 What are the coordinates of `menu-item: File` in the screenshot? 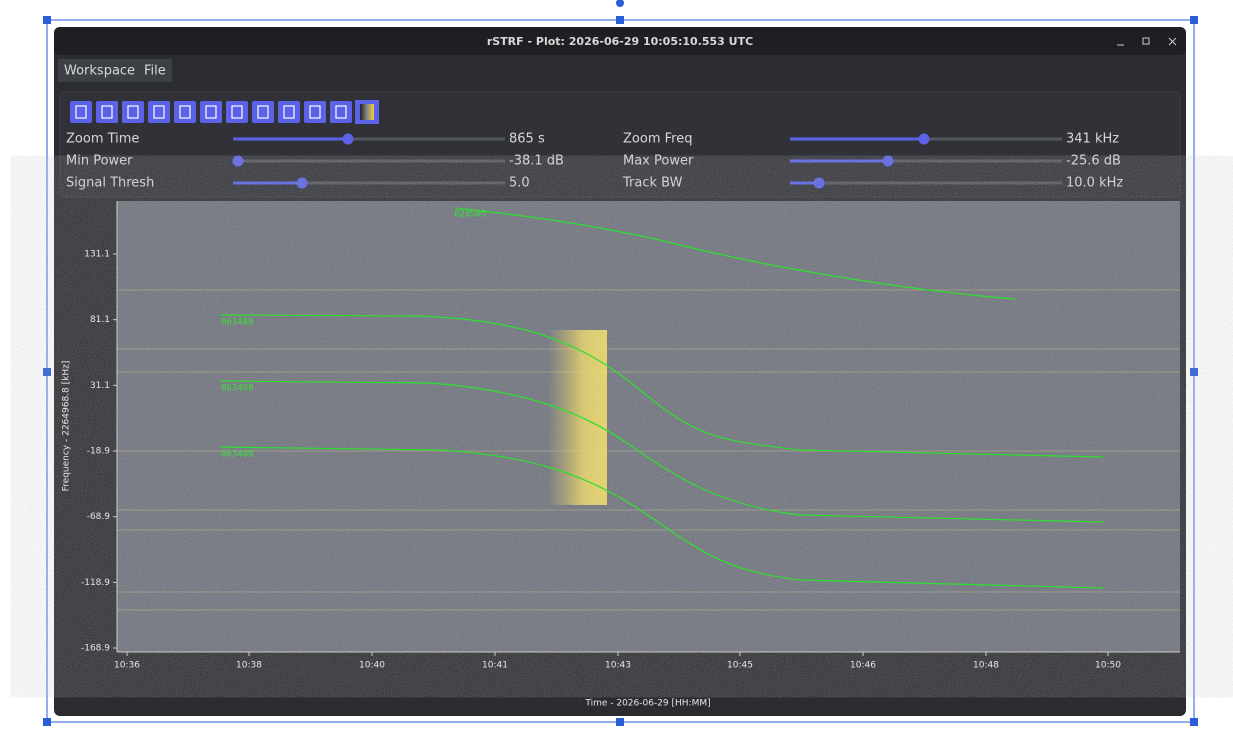 It's located at (155, 71).